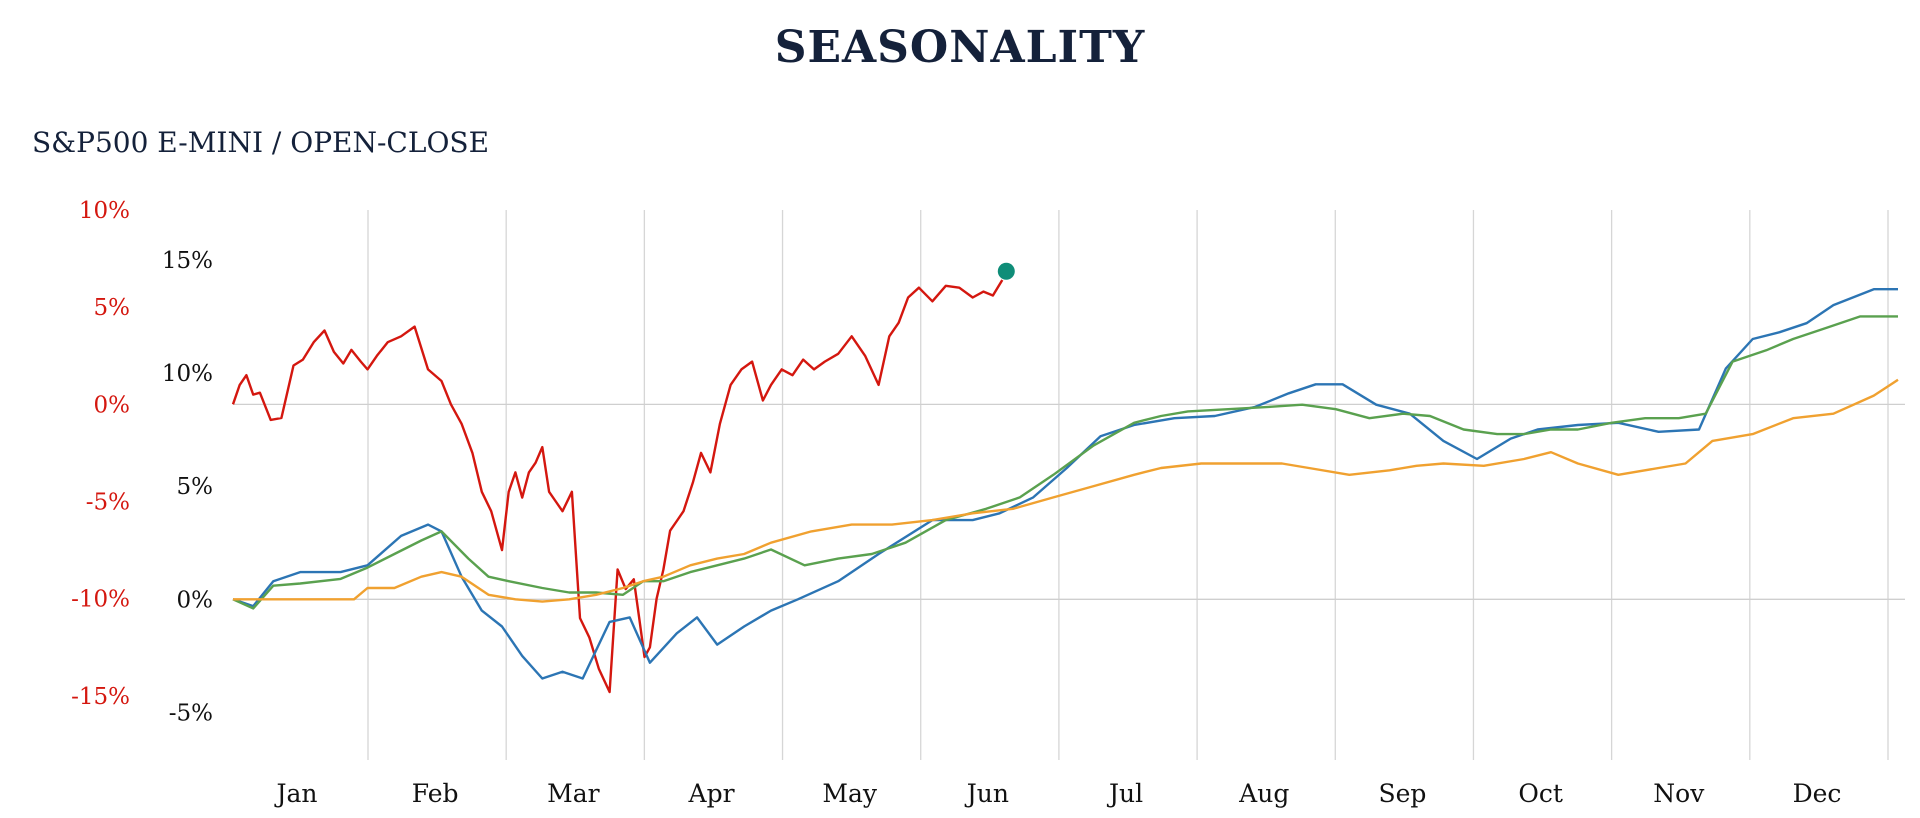 The image size is (1920, 818). I want to click on right-axis-tick-label: 15%, so click(187, 261).